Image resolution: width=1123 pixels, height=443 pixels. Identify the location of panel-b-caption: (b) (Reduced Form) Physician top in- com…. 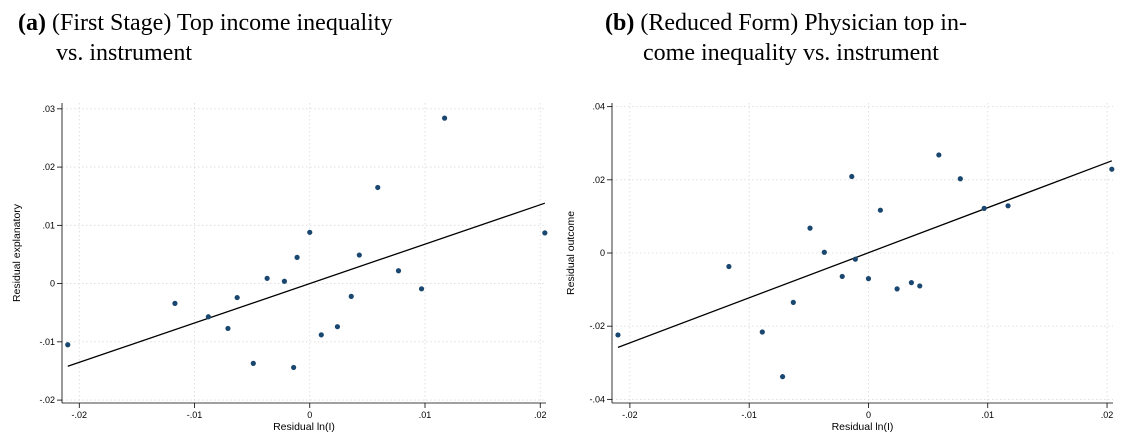
(864, 38).